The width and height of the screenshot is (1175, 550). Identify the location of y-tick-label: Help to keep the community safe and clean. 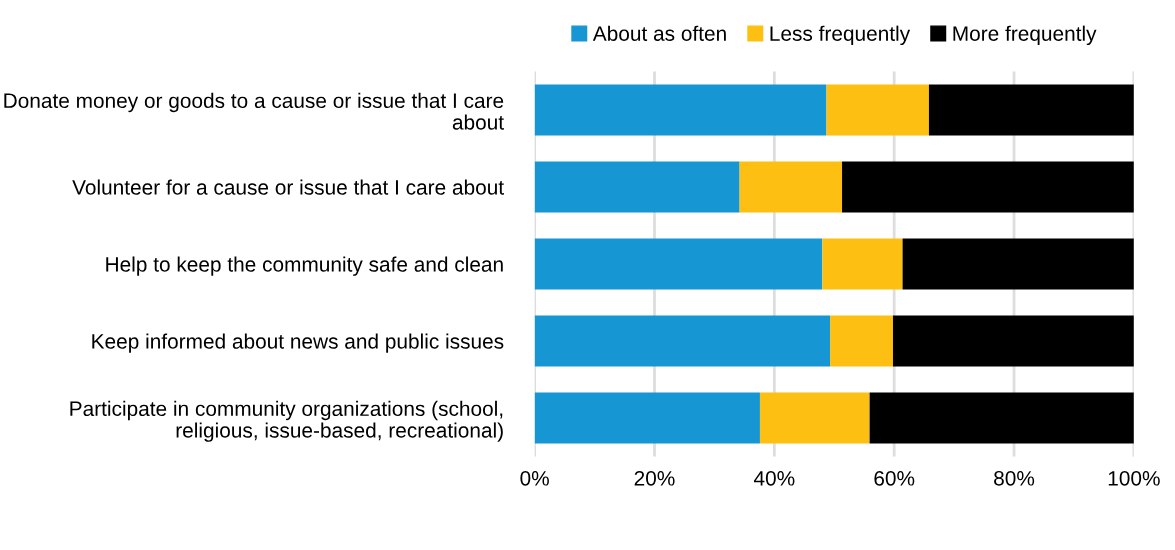
(304, 266).